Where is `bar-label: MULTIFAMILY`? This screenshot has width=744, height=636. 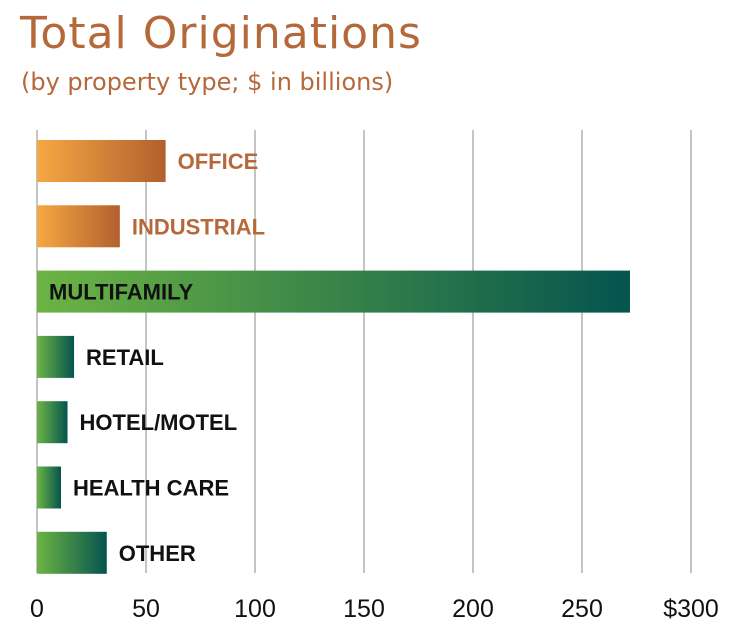 bar-label: MULTIFAMILY is located at coordinates (121, 292).